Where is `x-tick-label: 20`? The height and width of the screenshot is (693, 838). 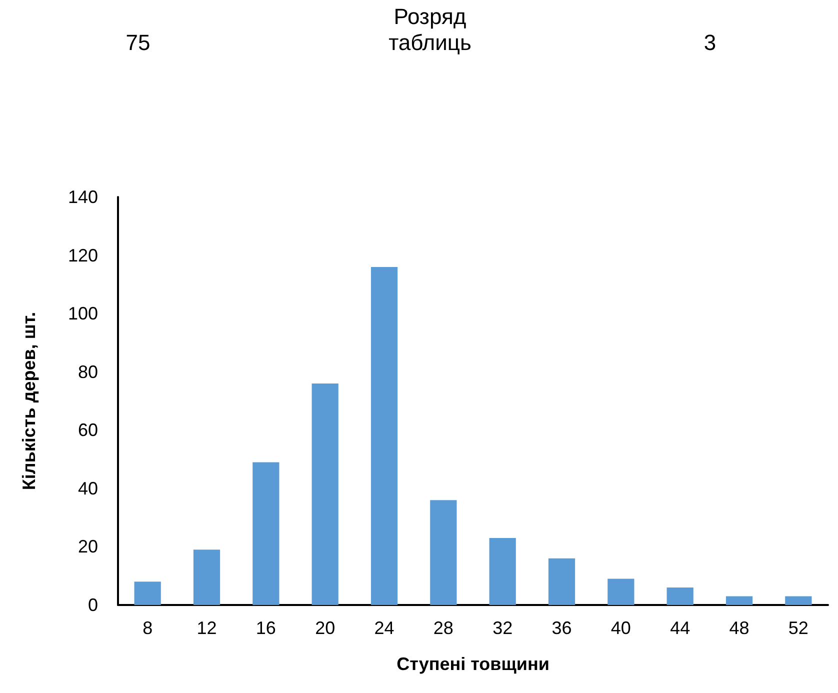
x-tick-label: 20 is located at coordinates (325, 628).